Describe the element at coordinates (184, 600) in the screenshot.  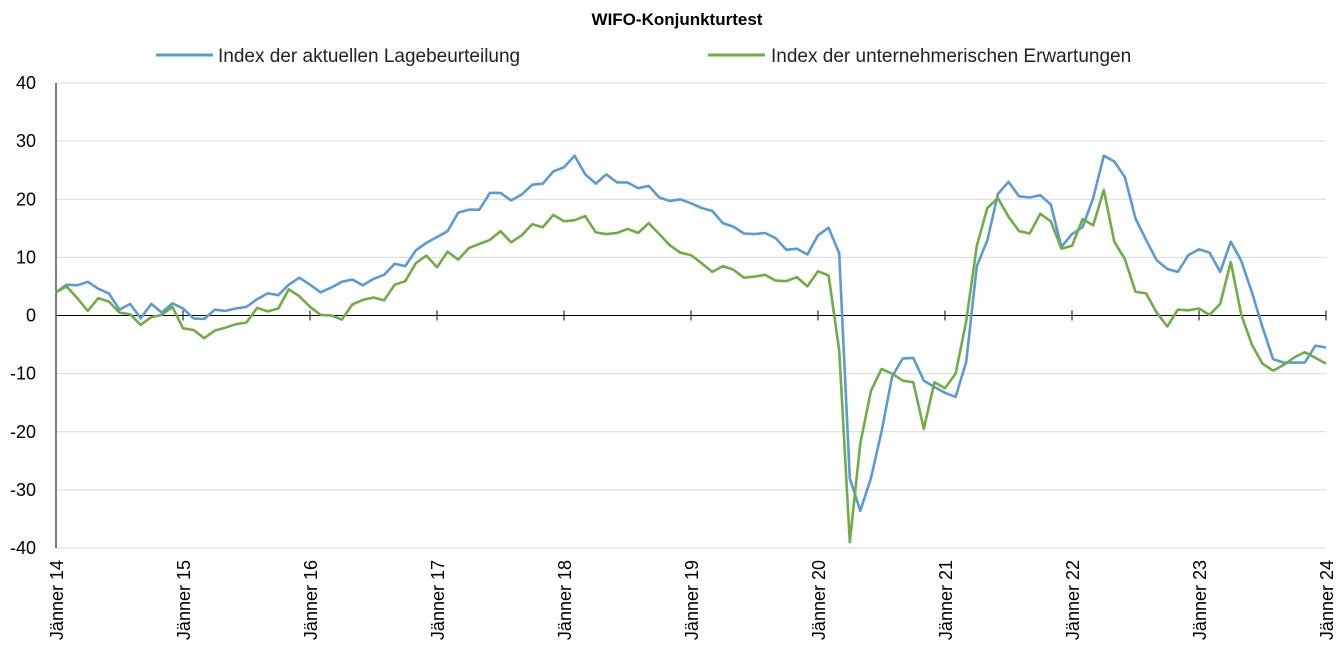
I see `x-tick-label: Jänner 15` at that location.